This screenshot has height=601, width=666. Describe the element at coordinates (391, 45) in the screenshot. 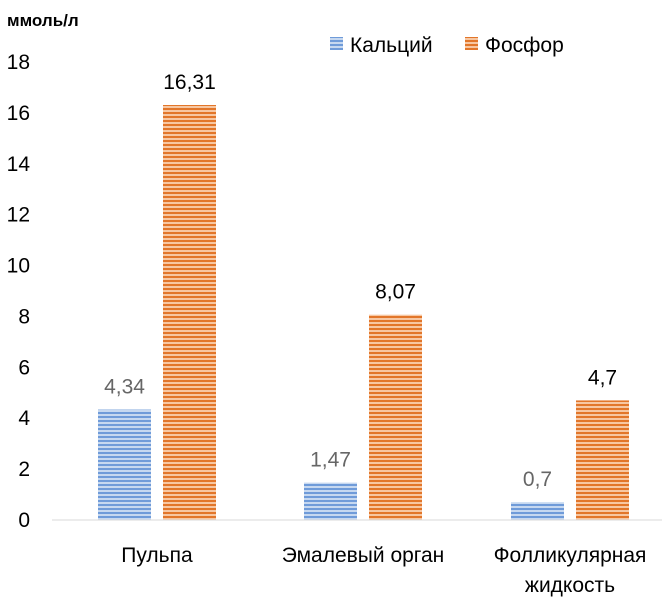

I see `legend-label-calcium: Кальций` at that location.